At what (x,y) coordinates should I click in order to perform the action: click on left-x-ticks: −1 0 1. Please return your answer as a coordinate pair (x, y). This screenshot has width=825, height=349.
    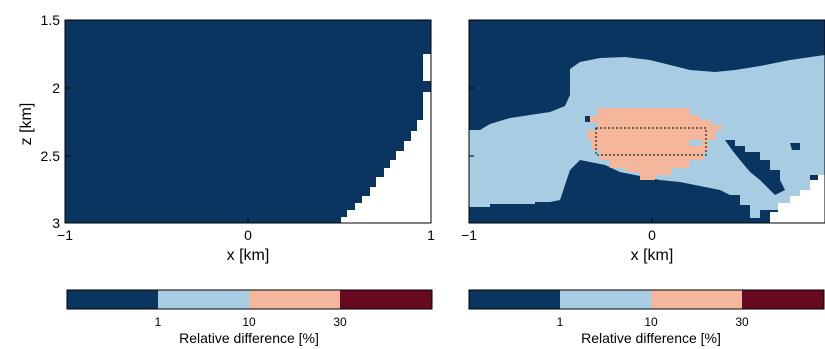
    Looking at the image, I should click on (246, 230).